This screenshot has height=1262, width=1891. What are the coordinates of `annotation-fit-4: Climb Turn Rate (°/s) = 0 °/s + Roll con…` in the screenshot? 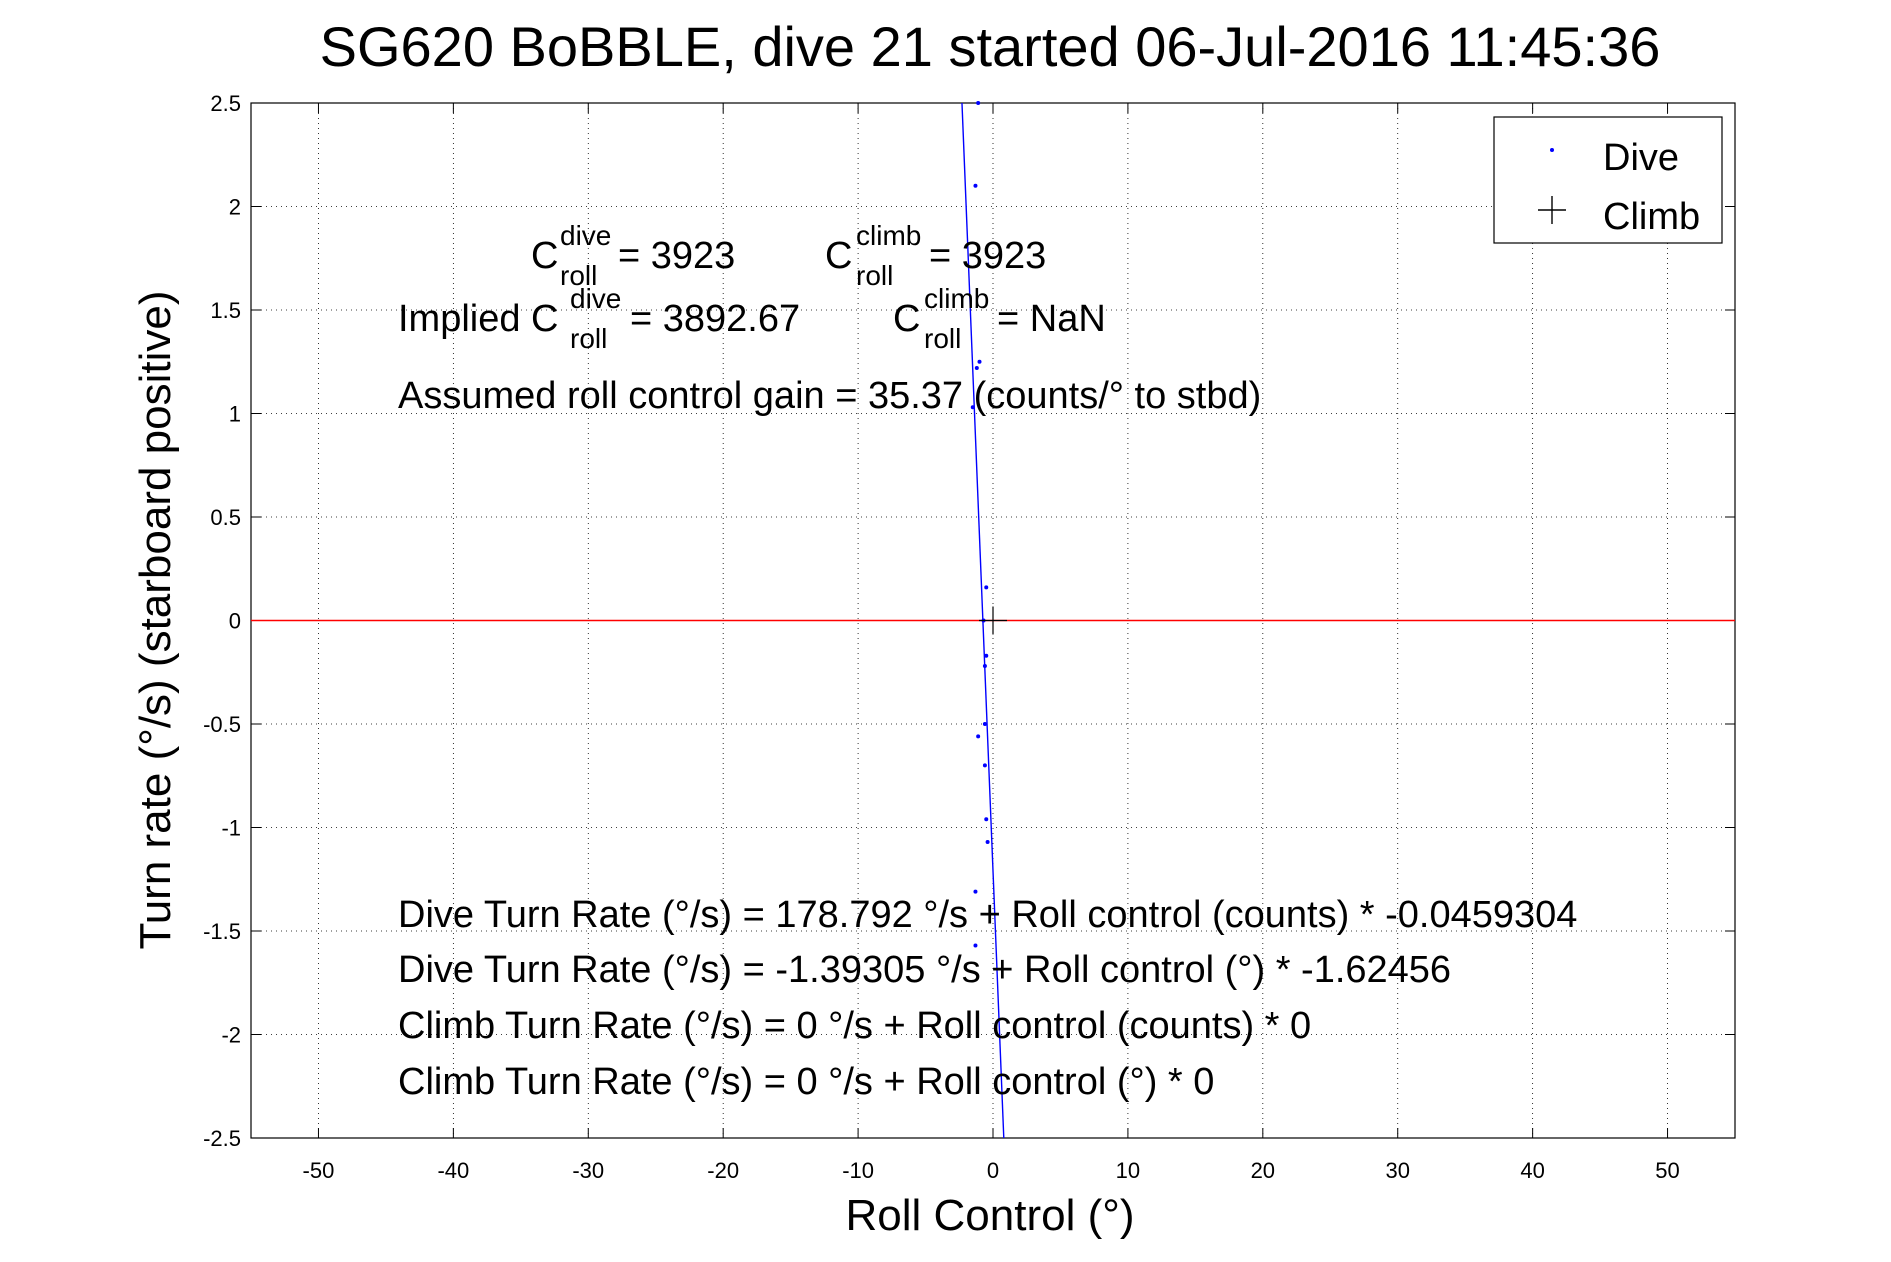 It's located at (806, 1082).